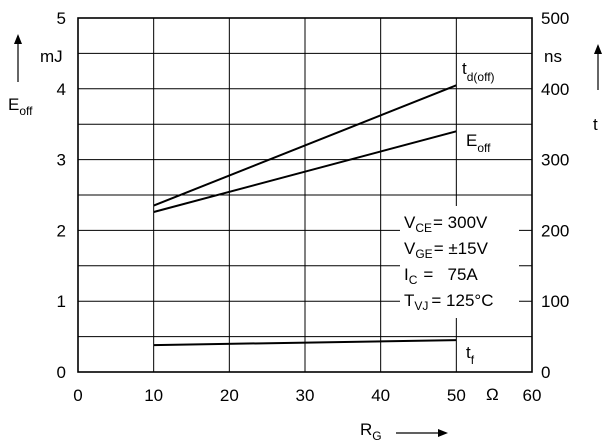  I want to click on series-line-tf, so click(305, 343).